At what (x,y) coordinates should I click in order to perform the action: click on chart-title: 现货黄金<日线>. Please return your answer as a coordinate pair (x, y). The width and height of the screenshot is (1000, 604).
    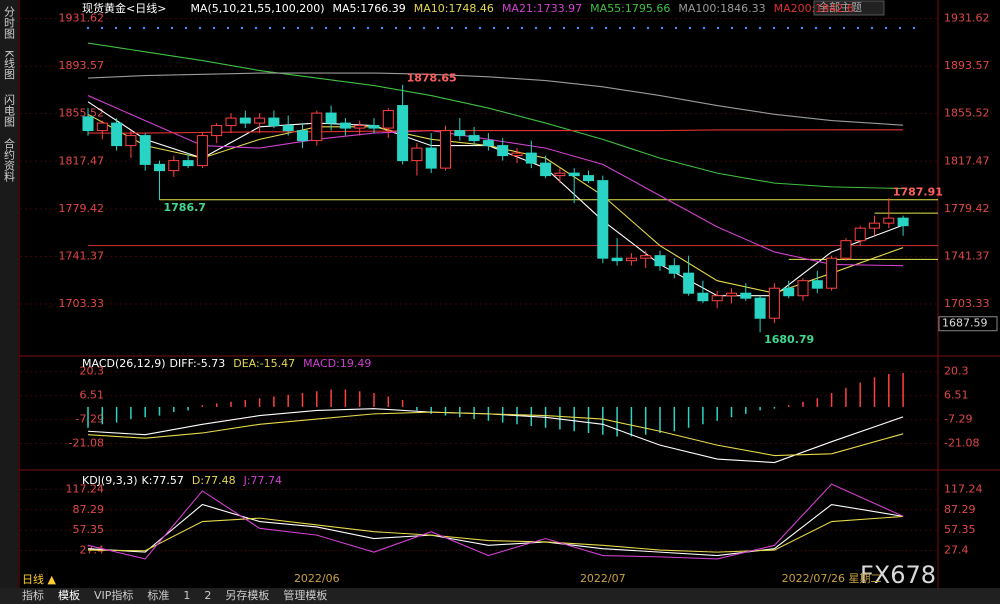
    Looking at the image, I should click on (124, 8).